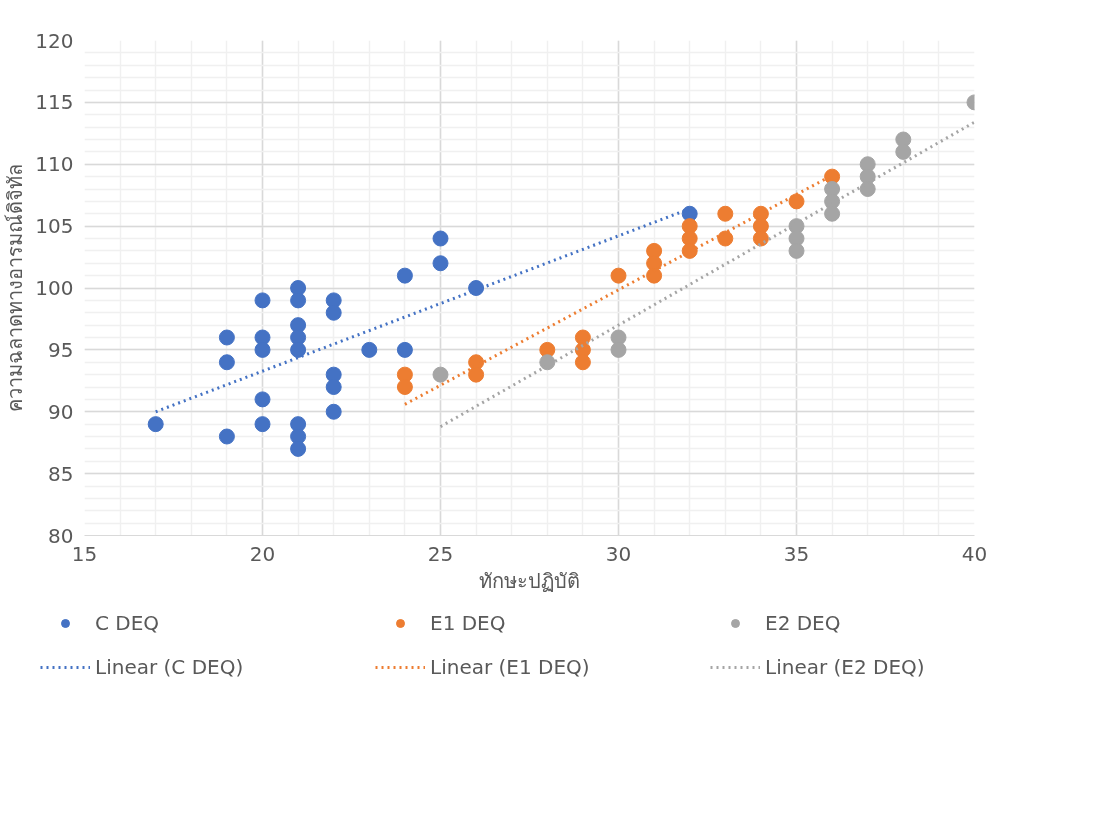 This screenshot has height=832, width=1105. What do you see at coordinates (618, 553) in the screenshot?
I see `x-tick-label: 30` at bounding box center [618, 553].